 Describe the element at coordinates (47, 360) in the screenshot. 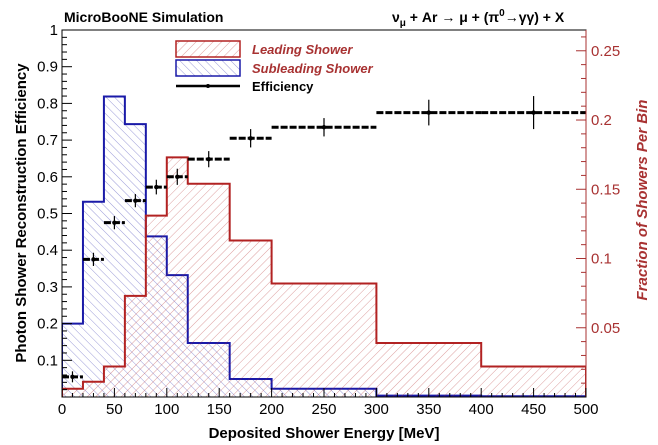

I see `y-left-tick-label-0: 0.1` at that location.